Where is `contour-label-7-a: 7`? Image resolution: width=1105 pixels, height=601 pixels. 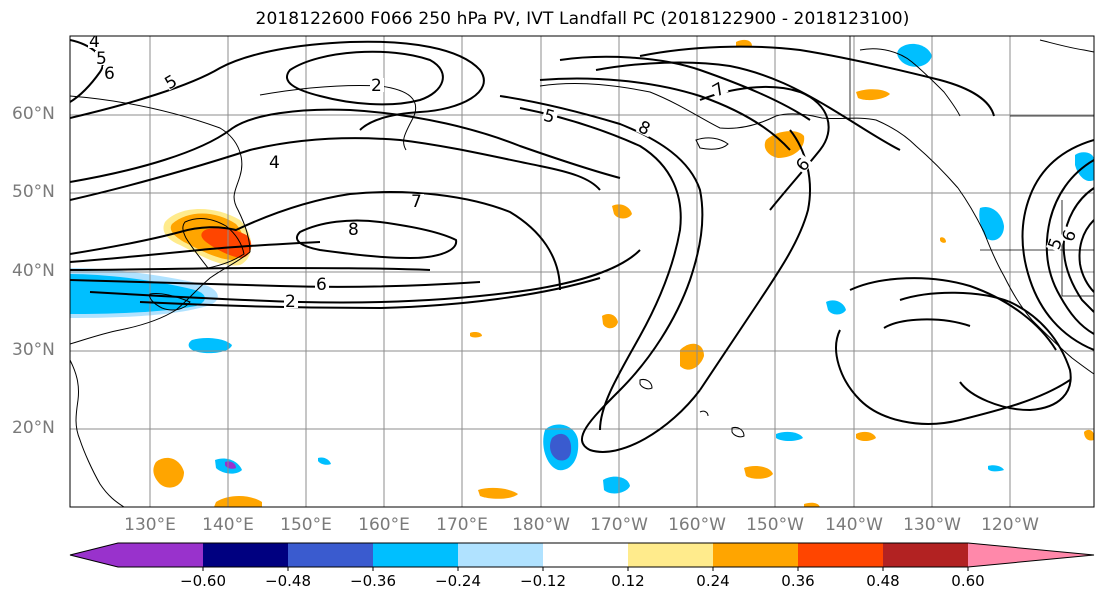
contour-label-7-a: 7 is located at coordinates (416, 202).